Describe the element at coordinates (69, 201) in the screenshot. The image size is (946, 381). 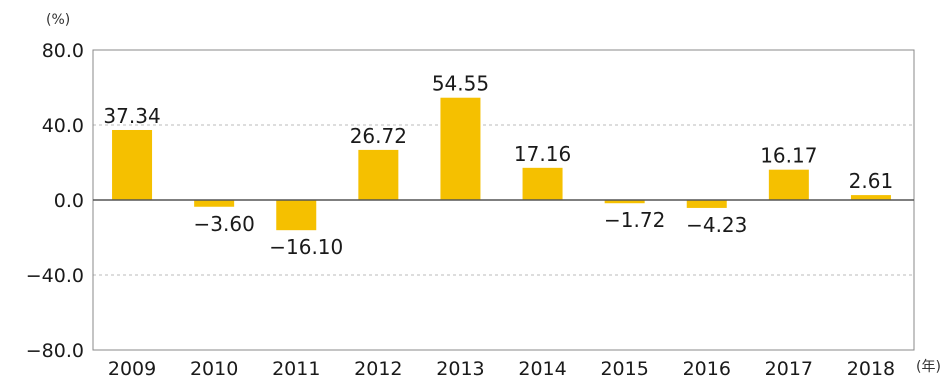
I see `y-tick-label: 0.0` at that location.